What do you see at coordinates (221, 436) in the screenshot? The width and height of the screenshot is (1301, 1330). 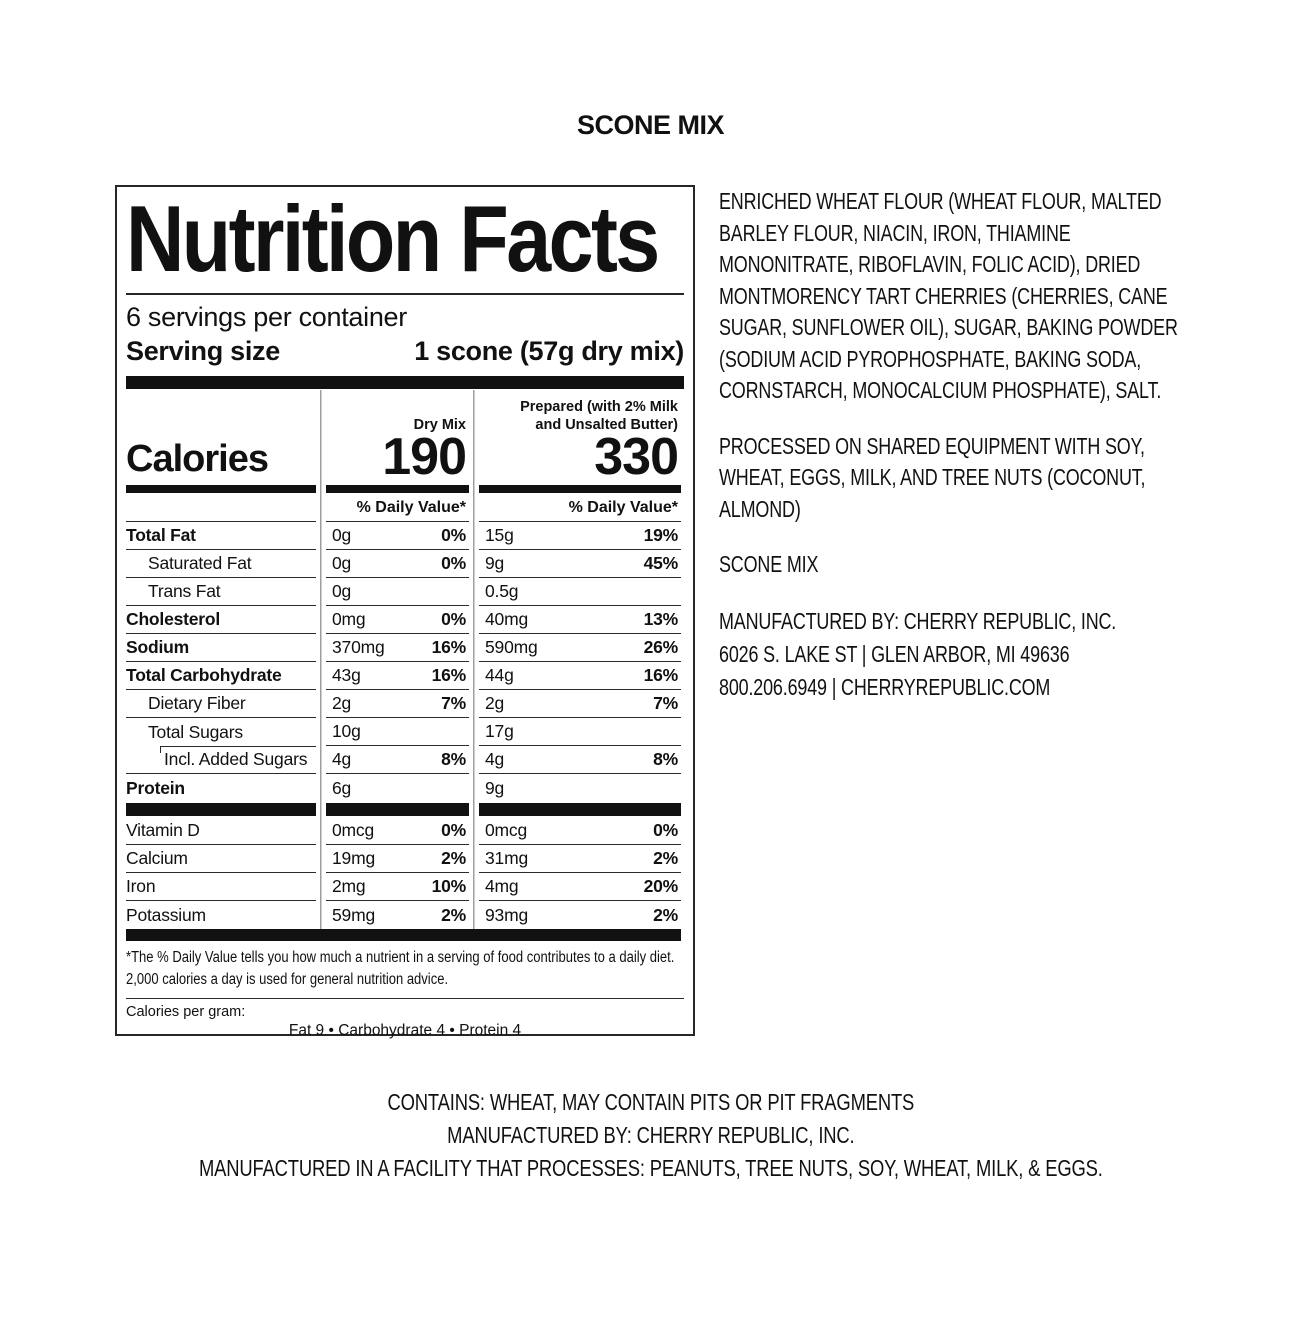 I see `calories-cell: Calories` at bounding box center [221, 436].